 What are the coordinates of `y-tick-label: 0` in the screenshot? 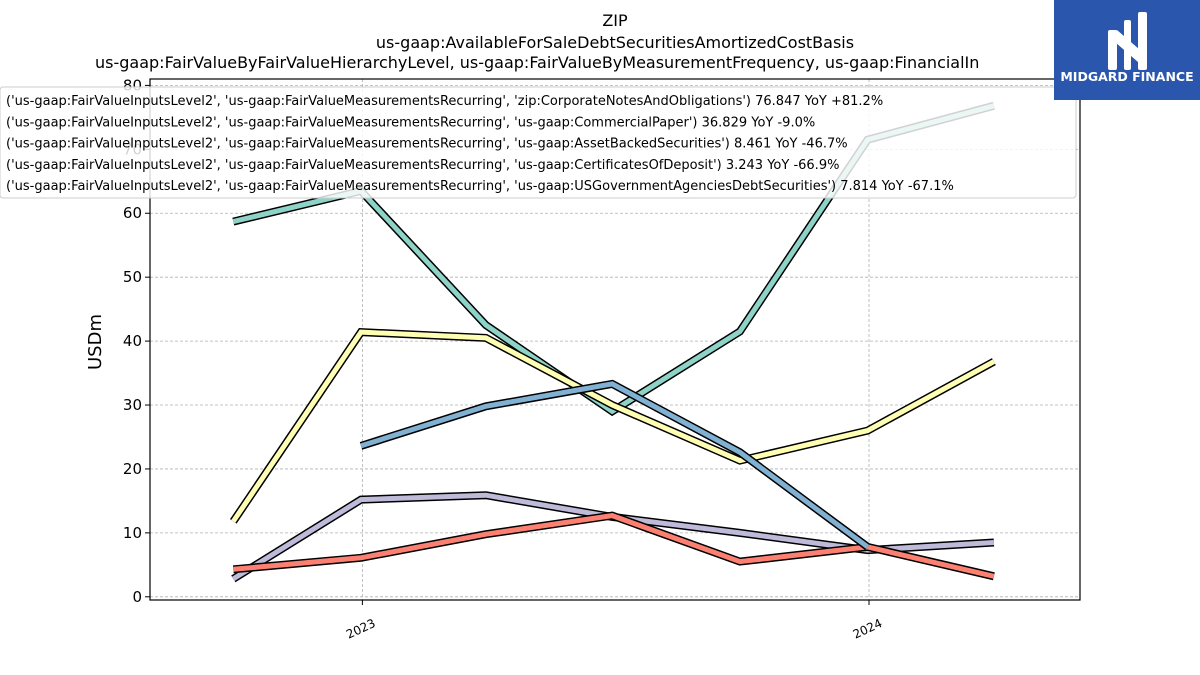 It's located at (137, 597).